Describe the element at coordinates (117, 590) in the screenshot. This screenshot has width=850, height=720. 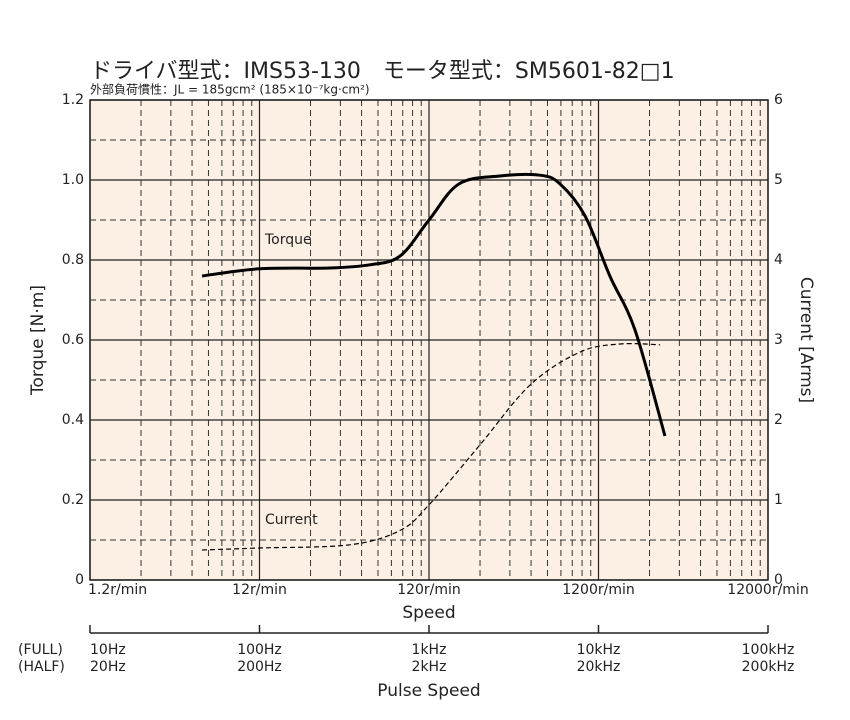
I see `x-tick-label: 1.2r/min` at that location.